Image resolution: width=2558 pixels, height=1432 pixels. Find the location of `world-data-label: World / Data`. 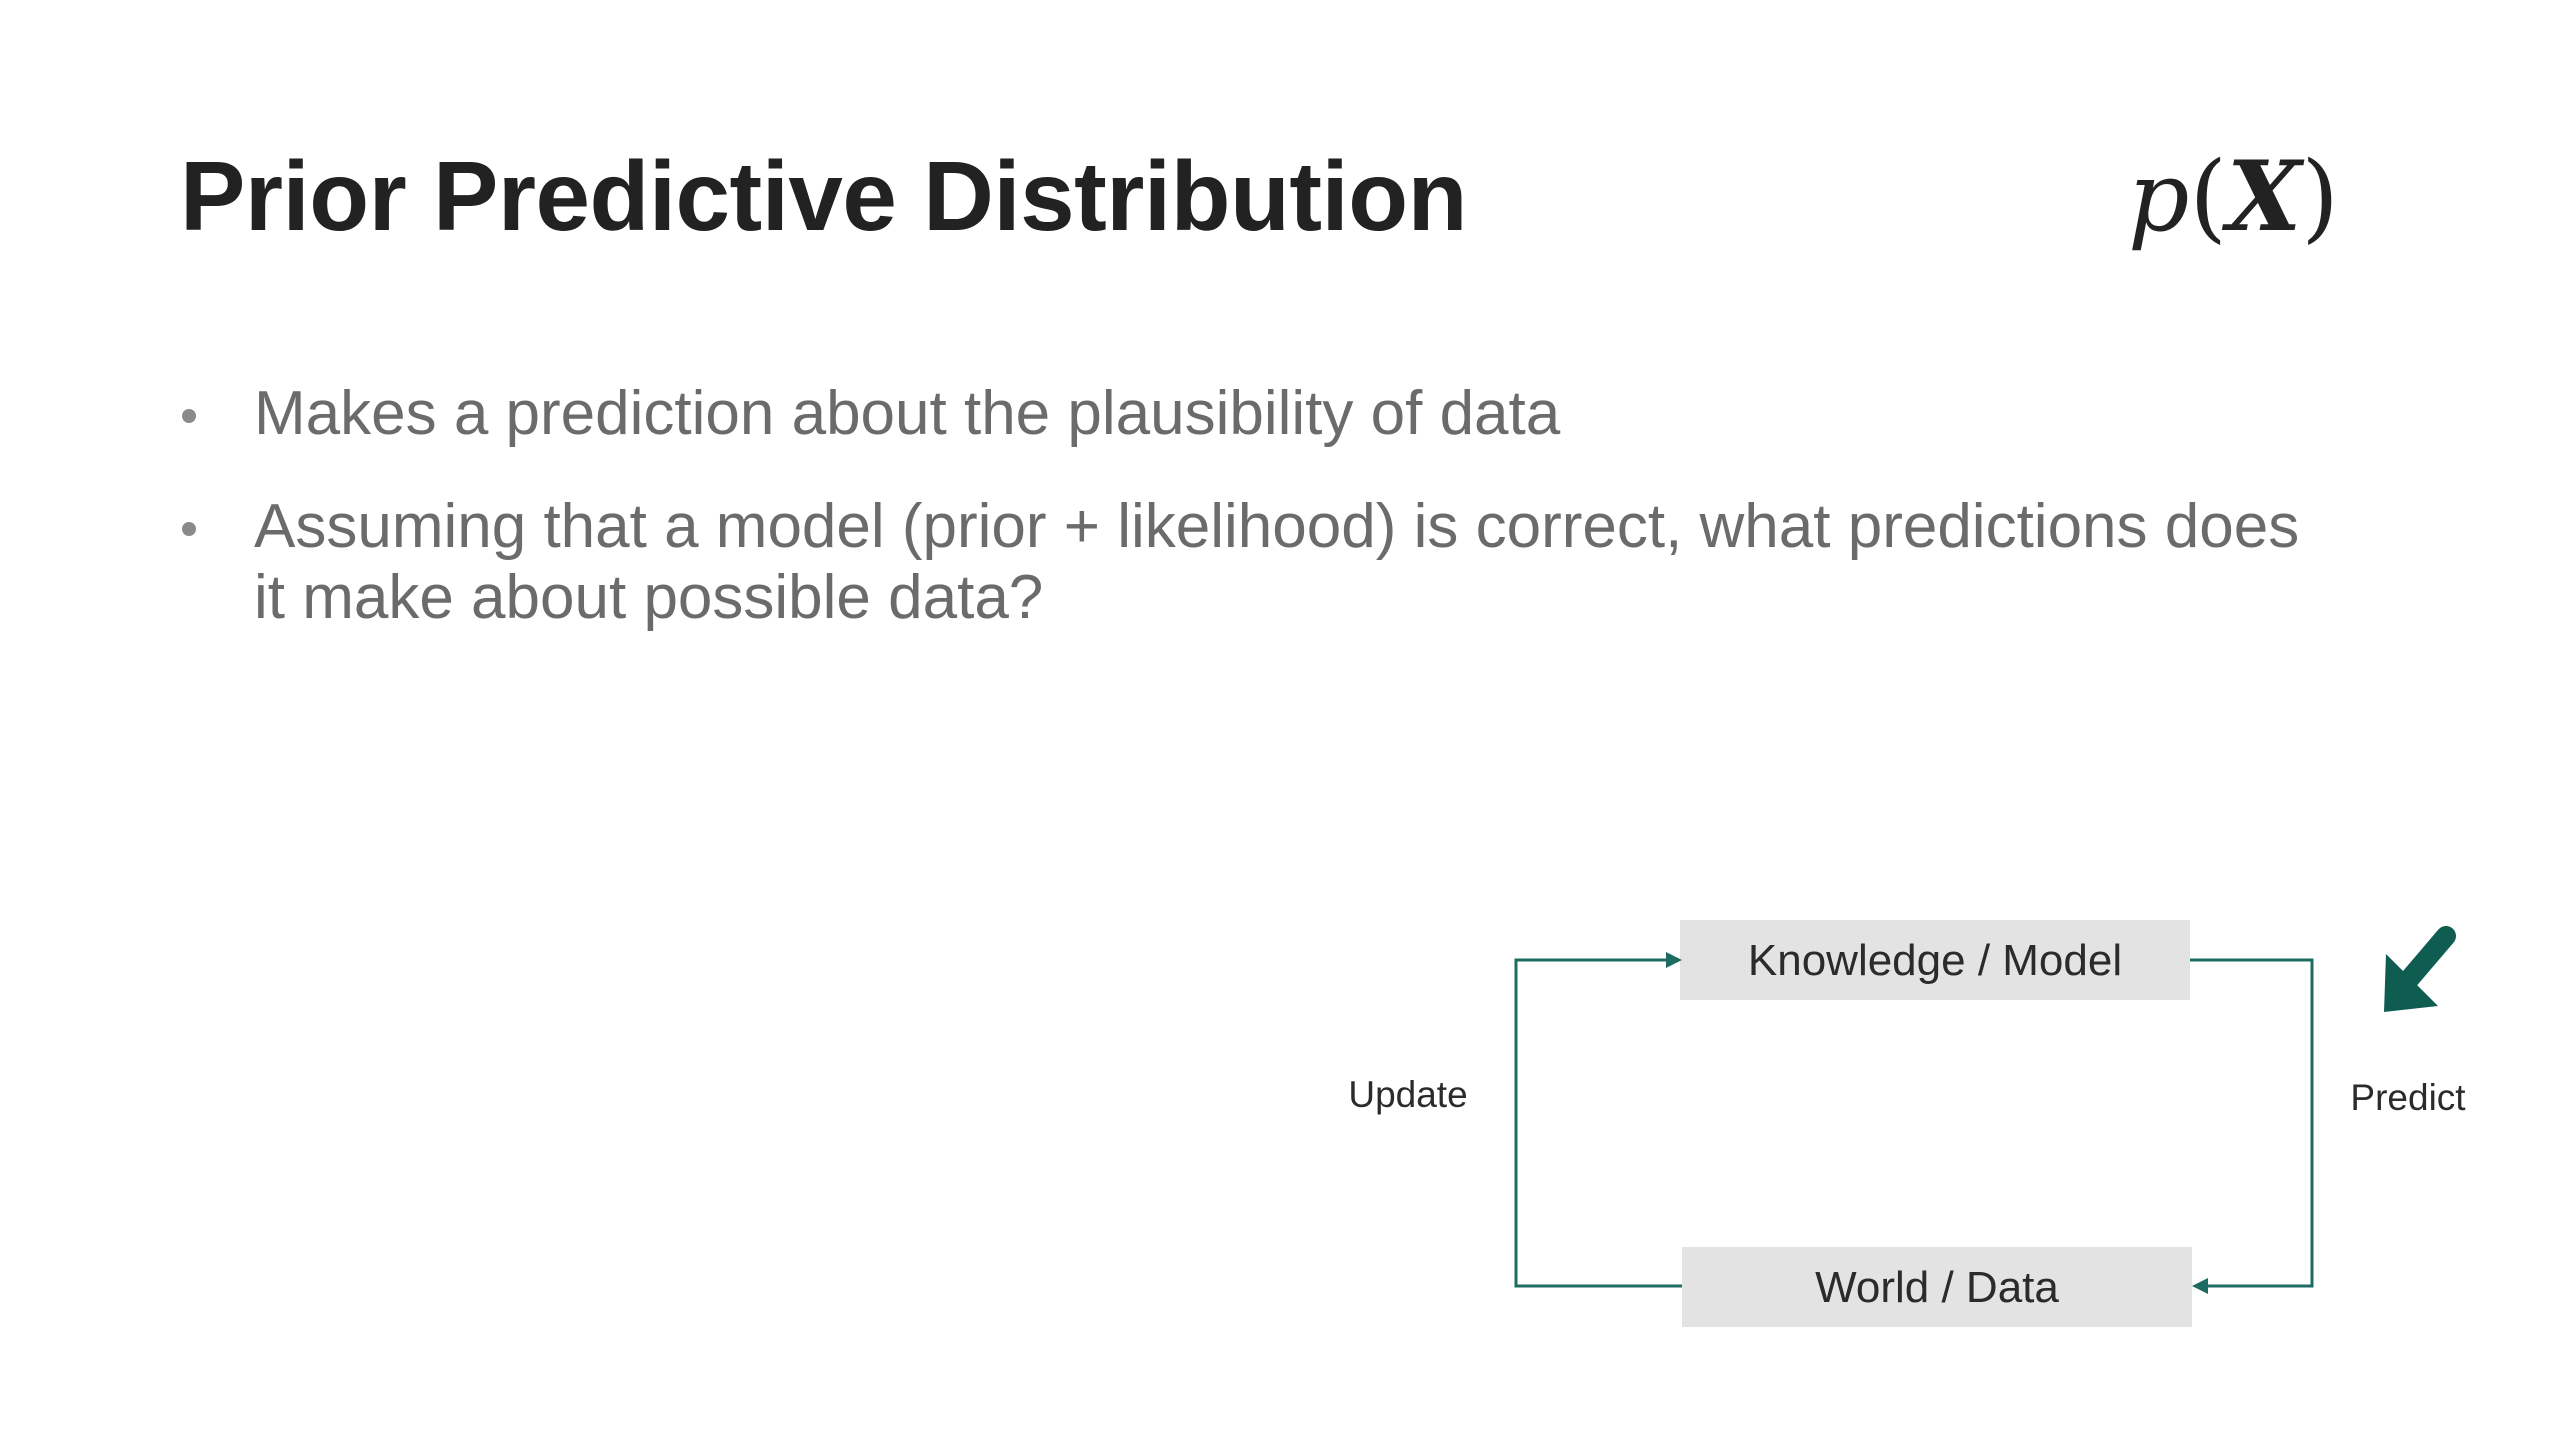

world-data-label: World / Data is located at coordinates (1937, 1287).